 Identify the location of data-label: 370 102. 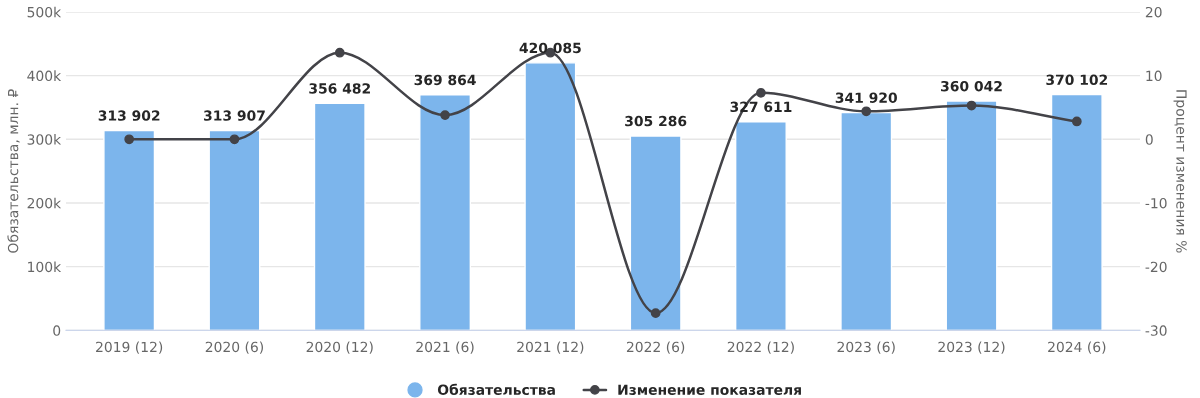
(1077, 80).